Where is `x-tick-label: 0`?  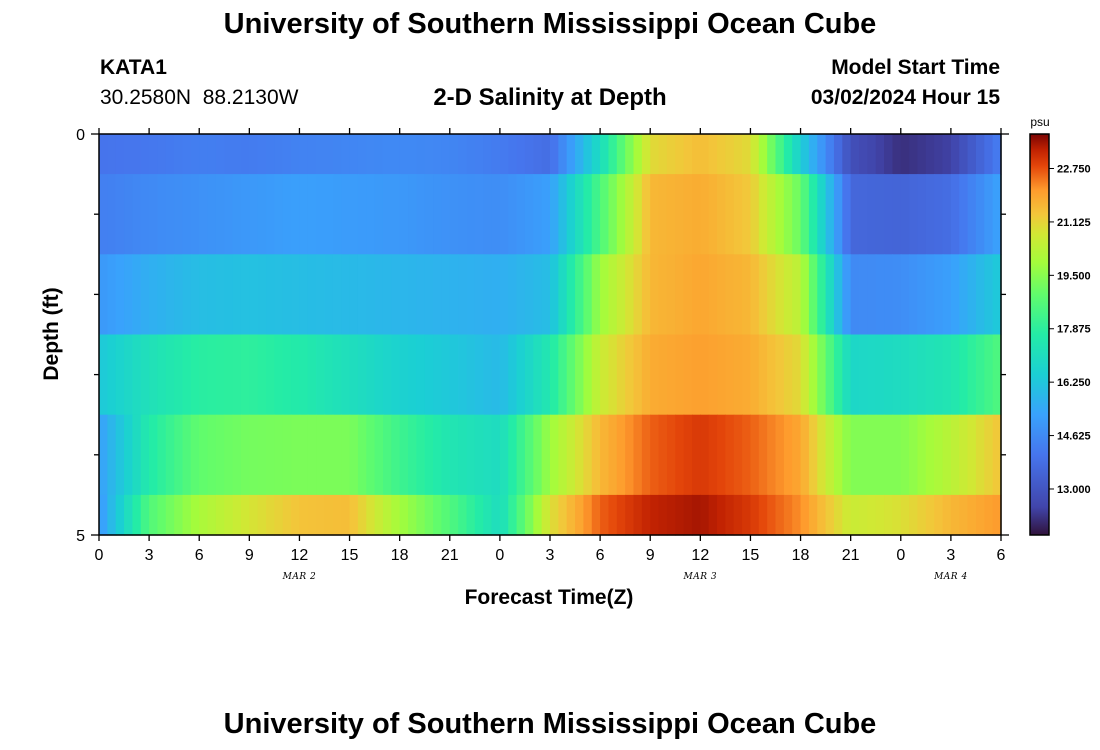 x-tick-label: 0 is located at coordinates (499, 555).